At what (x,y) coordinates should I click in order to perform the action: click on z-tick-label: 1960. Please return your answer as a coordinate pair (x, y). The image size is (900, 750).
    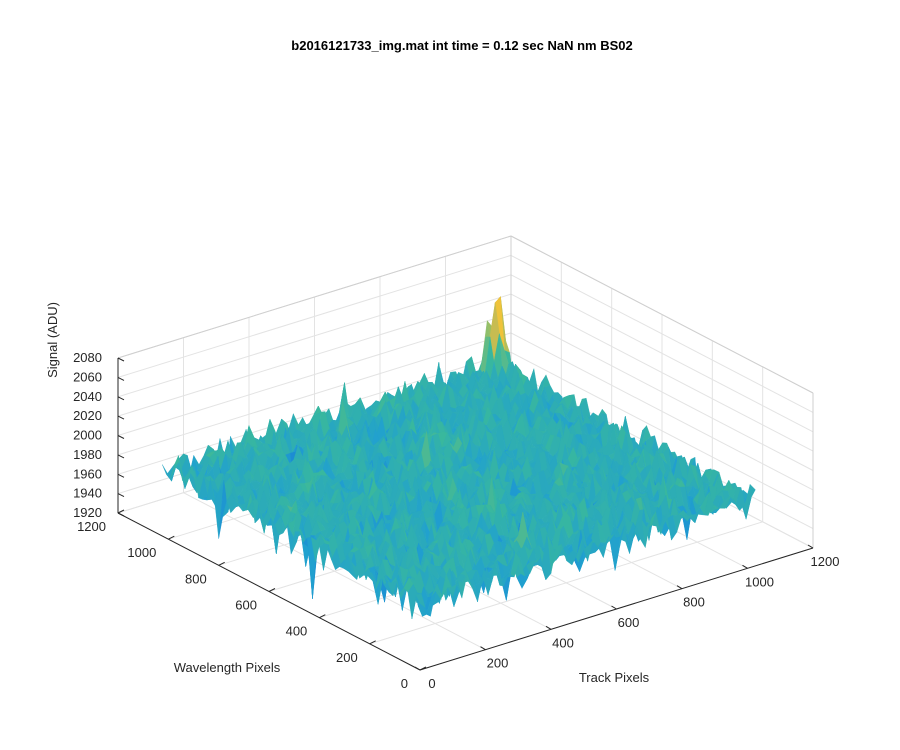
    Looking at the image, I should click on (87, 473).